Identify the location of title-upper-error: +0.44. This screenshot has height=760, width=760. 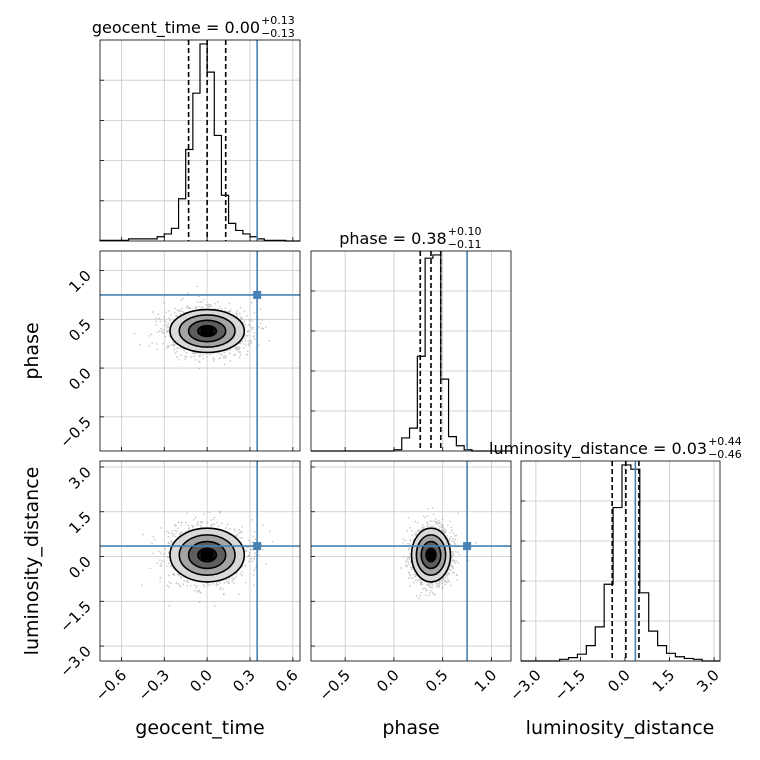
(725, 441).